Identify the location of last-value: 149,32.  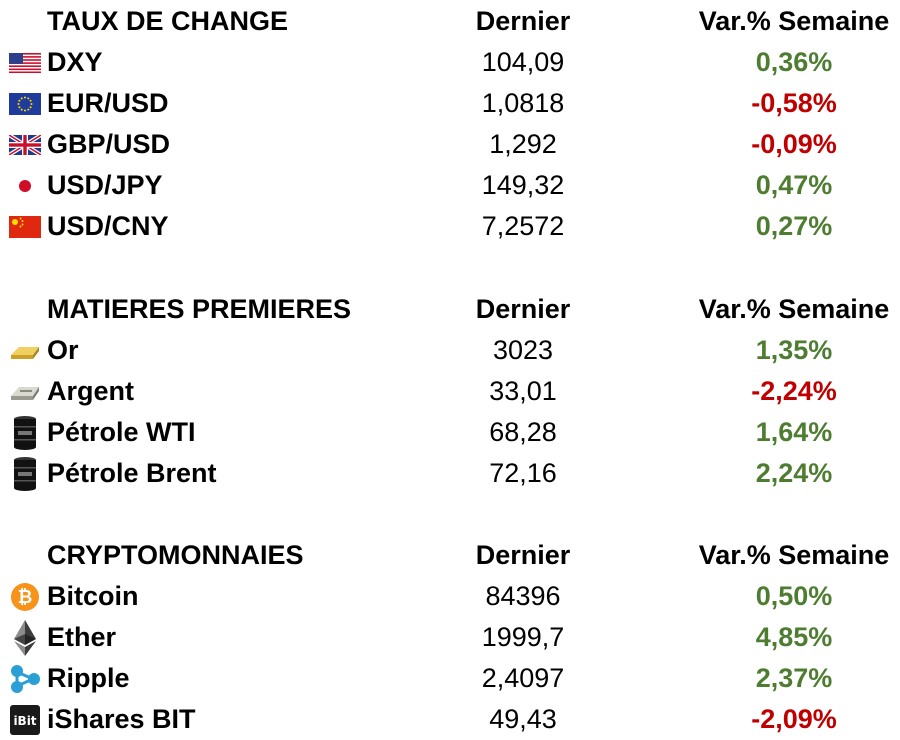
(523, 185).